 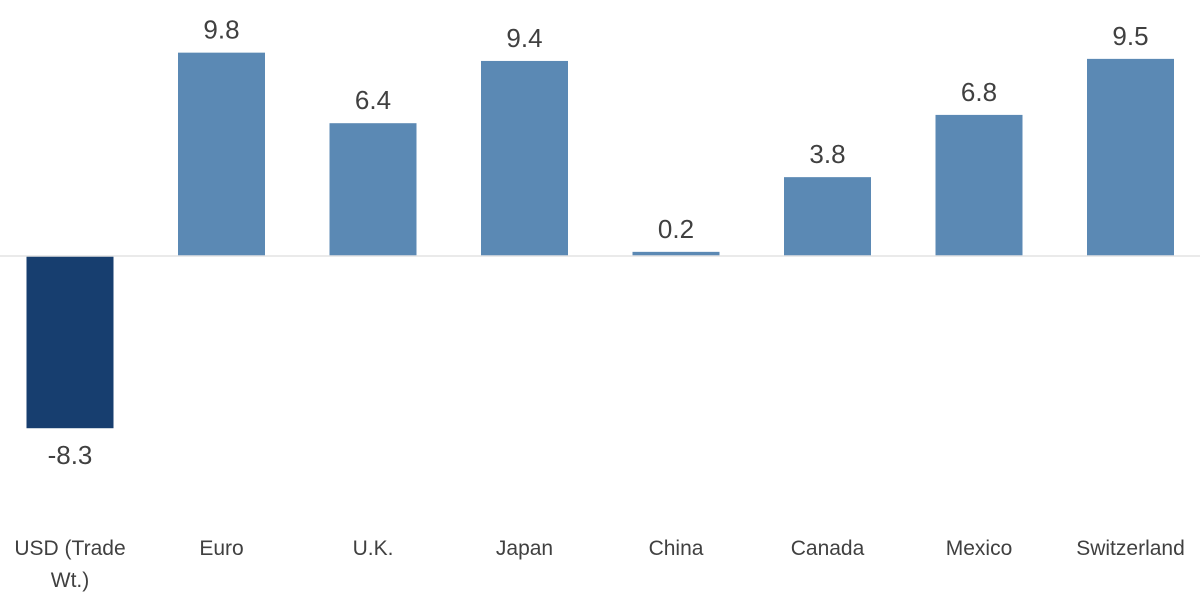 What do you see at coordinates (827, 154) in the screenshot?
I see `data-label: 3.8` at bounding box center [827, 154].